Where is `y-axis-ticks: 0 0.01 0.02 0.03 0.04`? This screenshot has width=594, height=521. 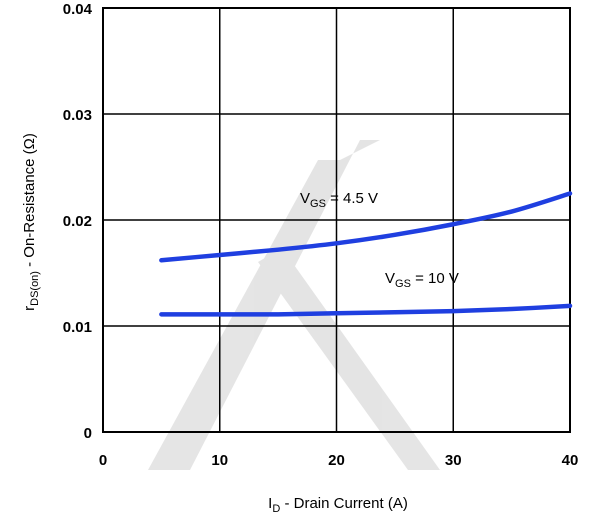
y-axis-ticks: 0 0.01 0.02 0.03 0.04 is located at coordinates (78, 221).